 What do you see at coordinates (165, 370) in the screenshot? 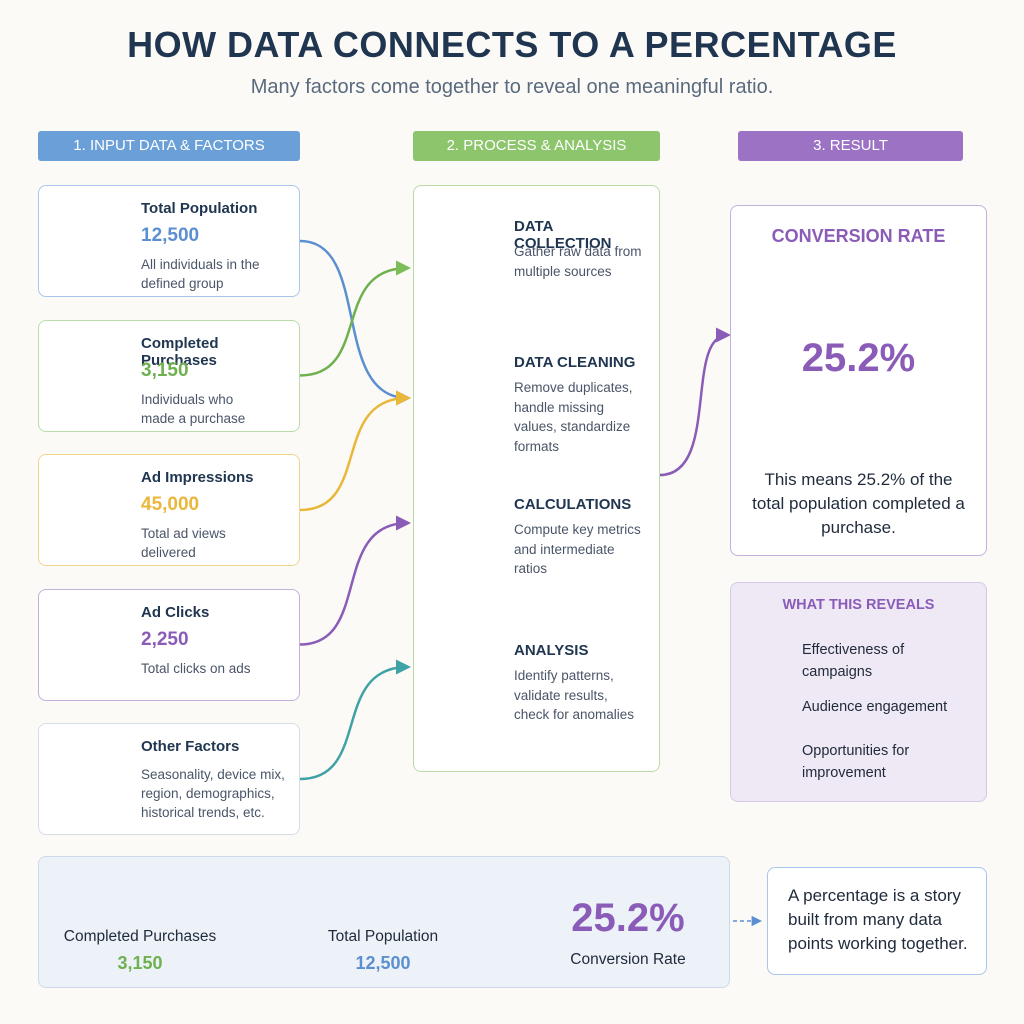
I see `input-value: 3,150` at bounding box center [165, 370].